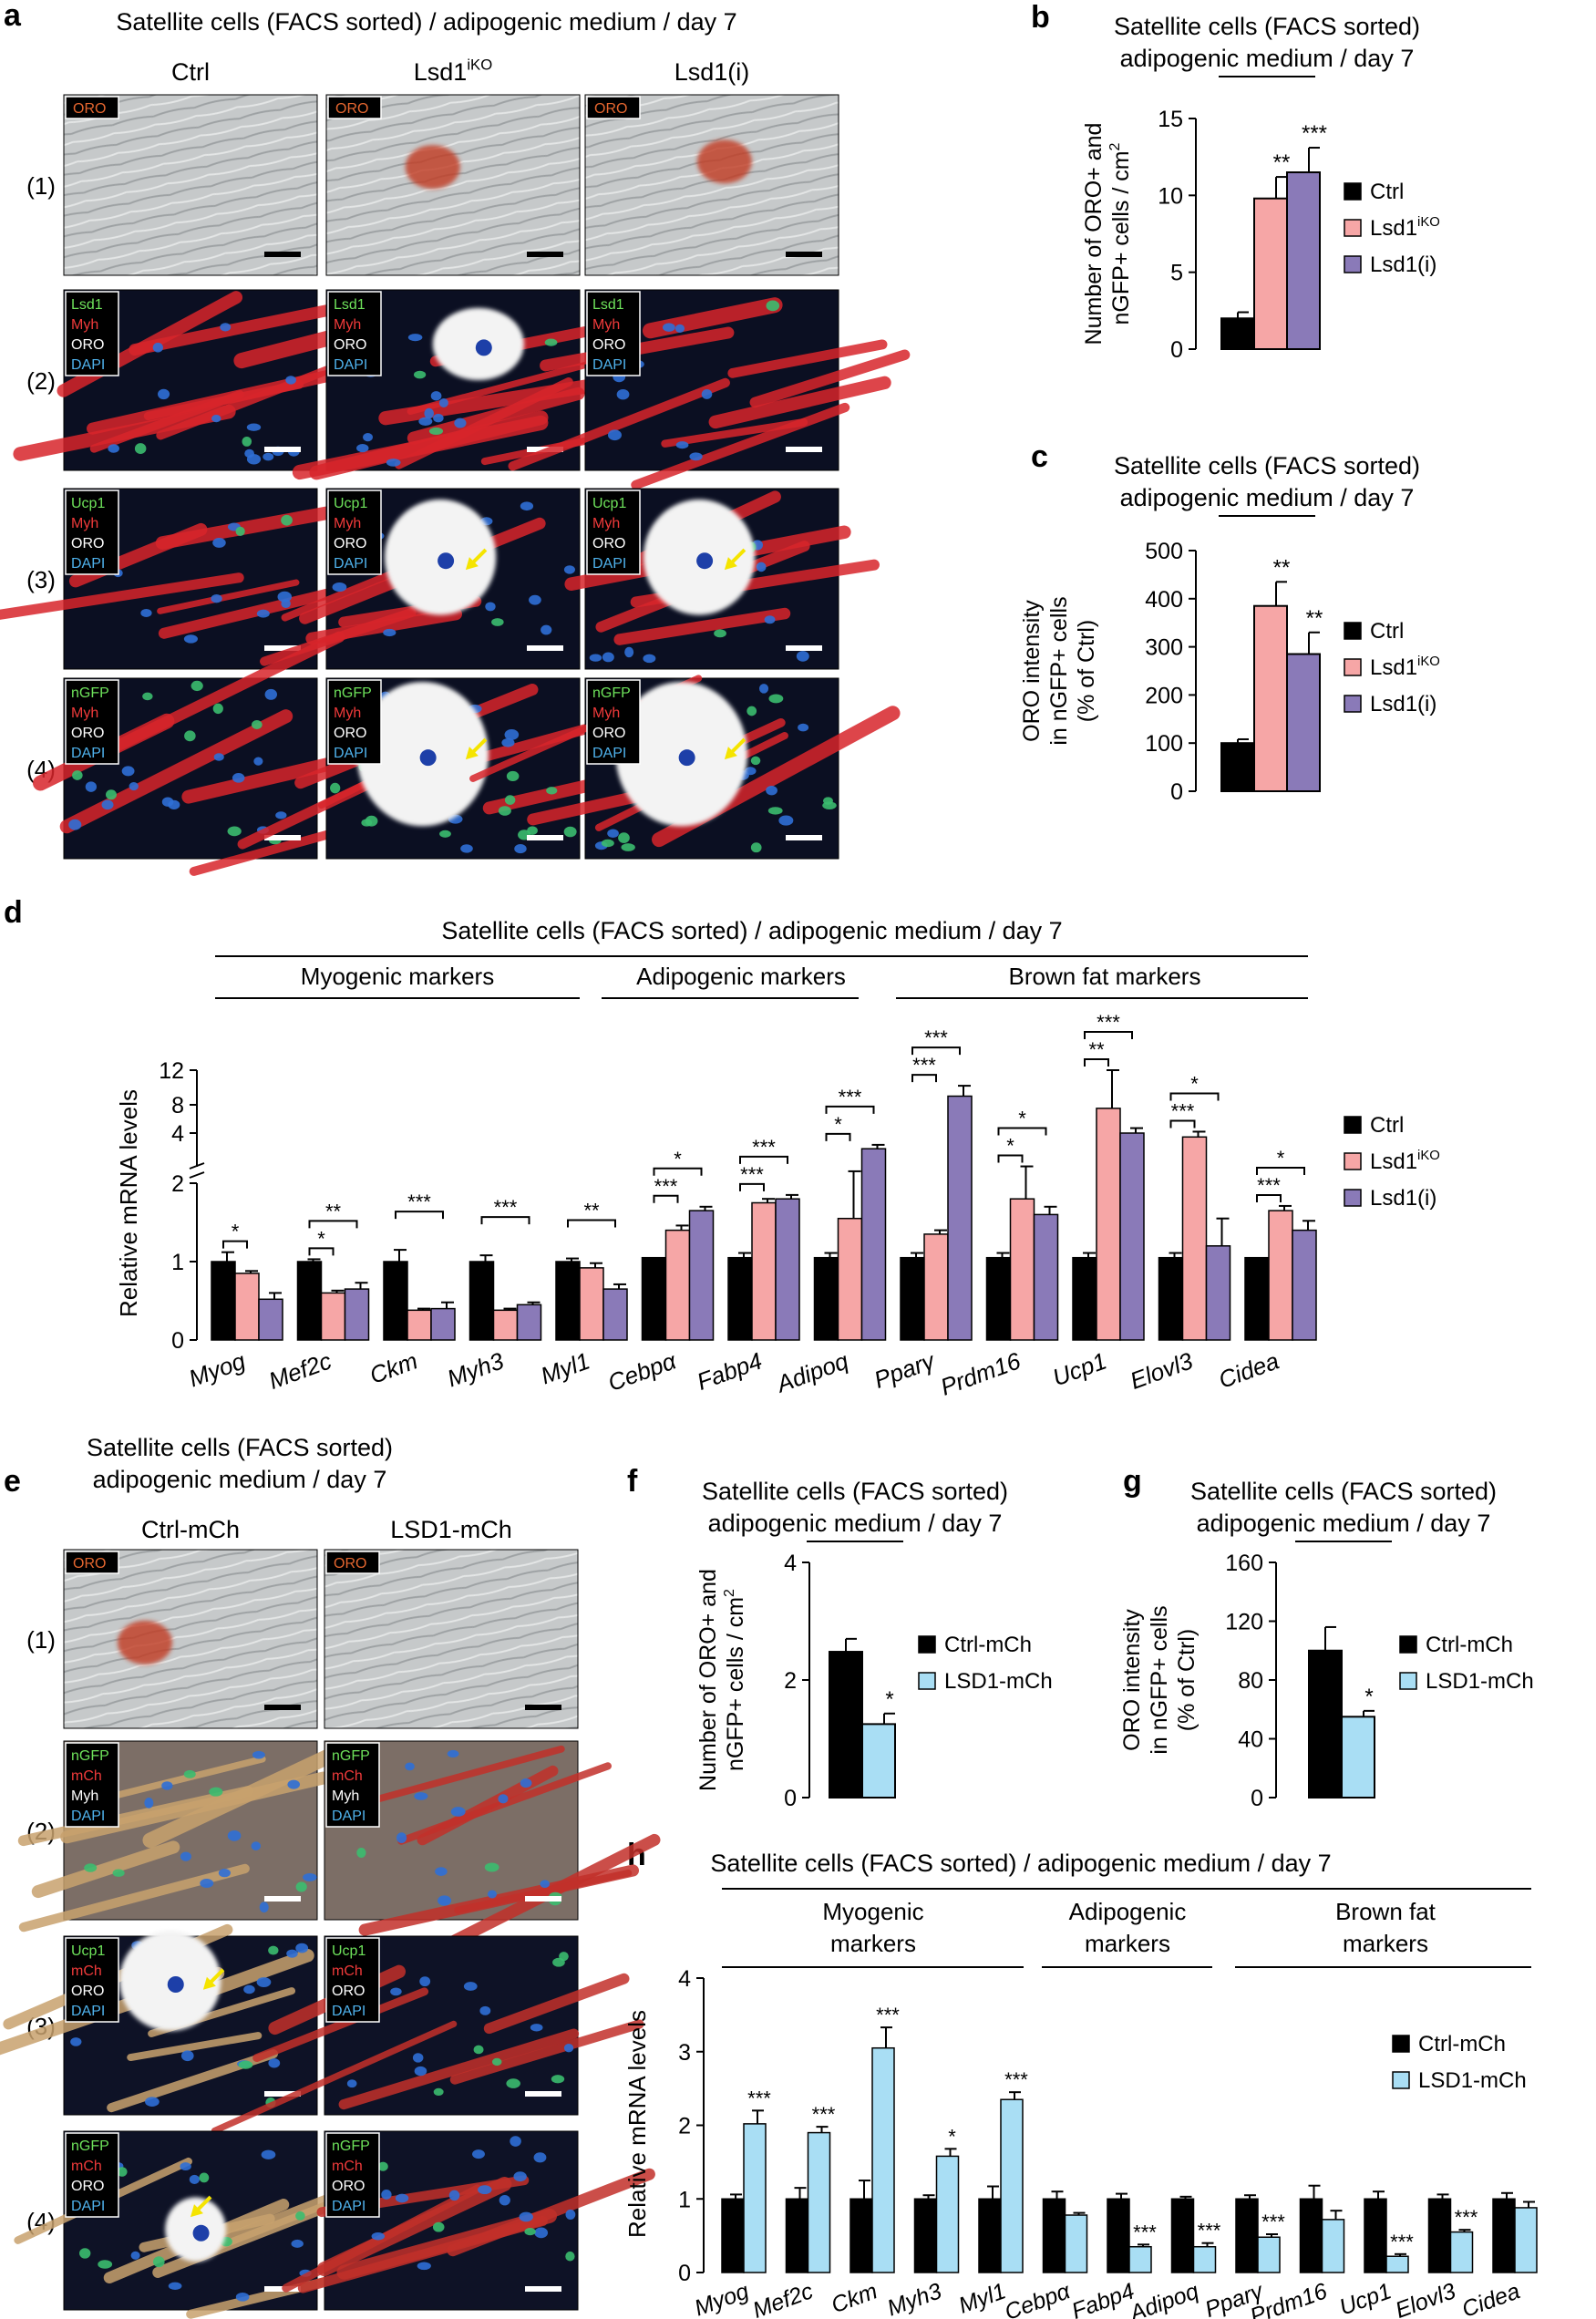 The height and width of the screenshot is (2319, 1596). What do you see at coordinates (1204, 2259) in the screenshot?
I see `bar-adipoq` at bounding box center [1204, 2259].